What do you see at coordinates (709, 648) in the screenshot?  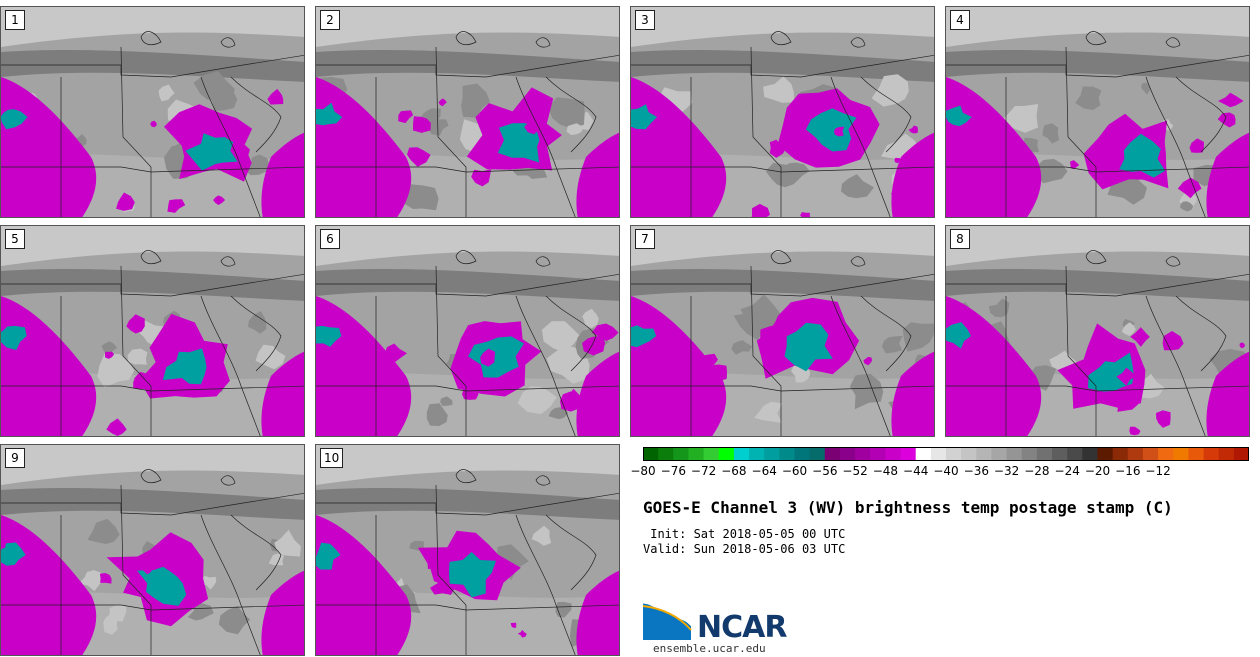 I see `site-url: ensemble.ucar.edu` at bounding box center [709, 648].